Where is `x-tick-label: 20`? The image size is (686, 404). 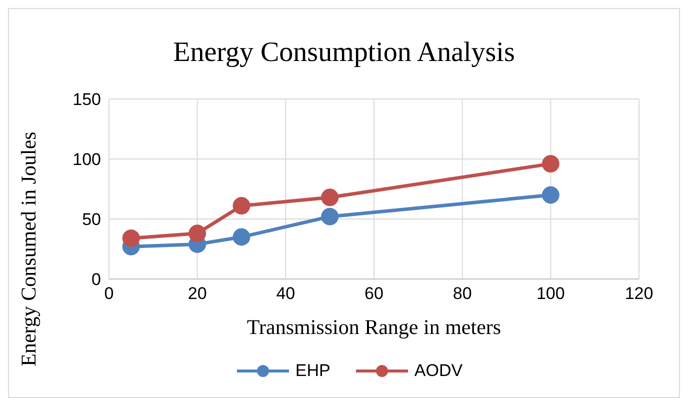
x-tick-label: 20 is located at coordinates (197, 294).